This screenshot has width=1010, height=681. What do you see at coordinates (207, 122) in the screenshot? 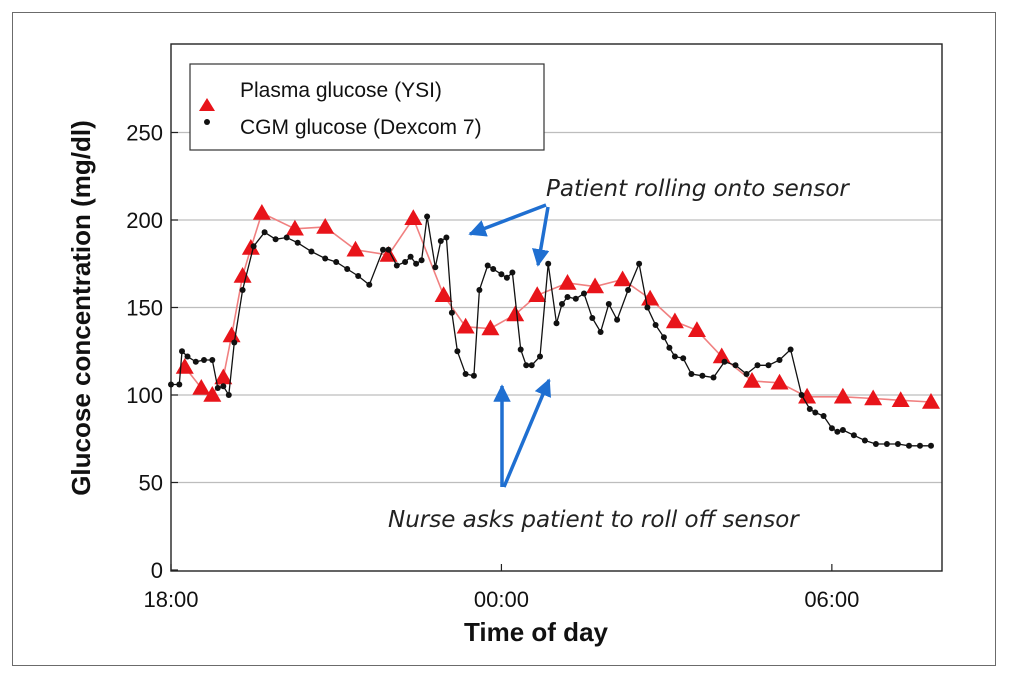
I see `legend-dot-icon` at bounding box center [207, 122].